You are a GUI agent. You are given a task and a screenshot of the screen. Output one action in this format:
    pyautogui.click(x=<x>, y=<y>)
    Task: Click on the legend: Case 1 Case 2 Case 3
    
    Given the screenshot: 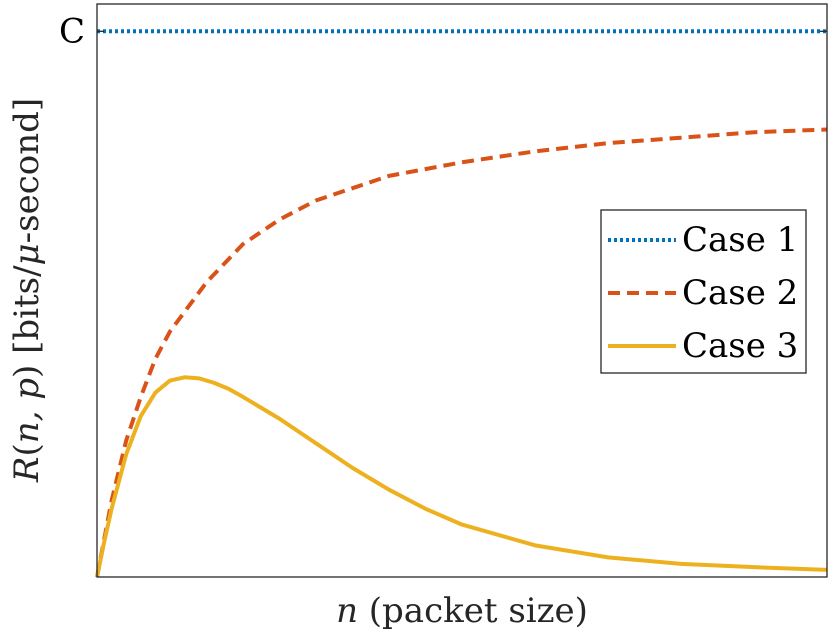 What is the action you would take?
    pyautogui.click(x=703, y=291)
    